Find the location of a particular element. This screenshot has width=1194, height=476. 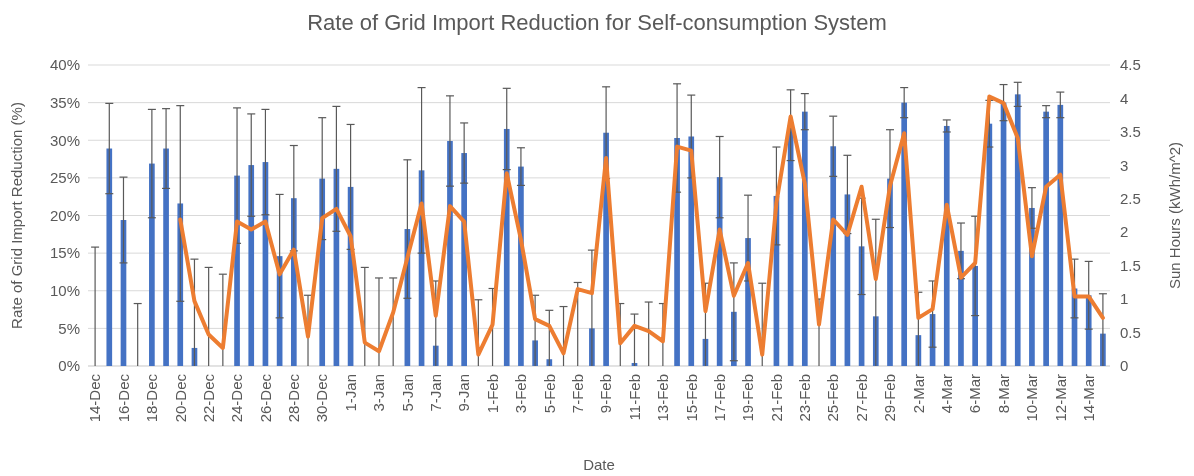

y2-tick-label: 4 is located at coordinates (1124, 98).